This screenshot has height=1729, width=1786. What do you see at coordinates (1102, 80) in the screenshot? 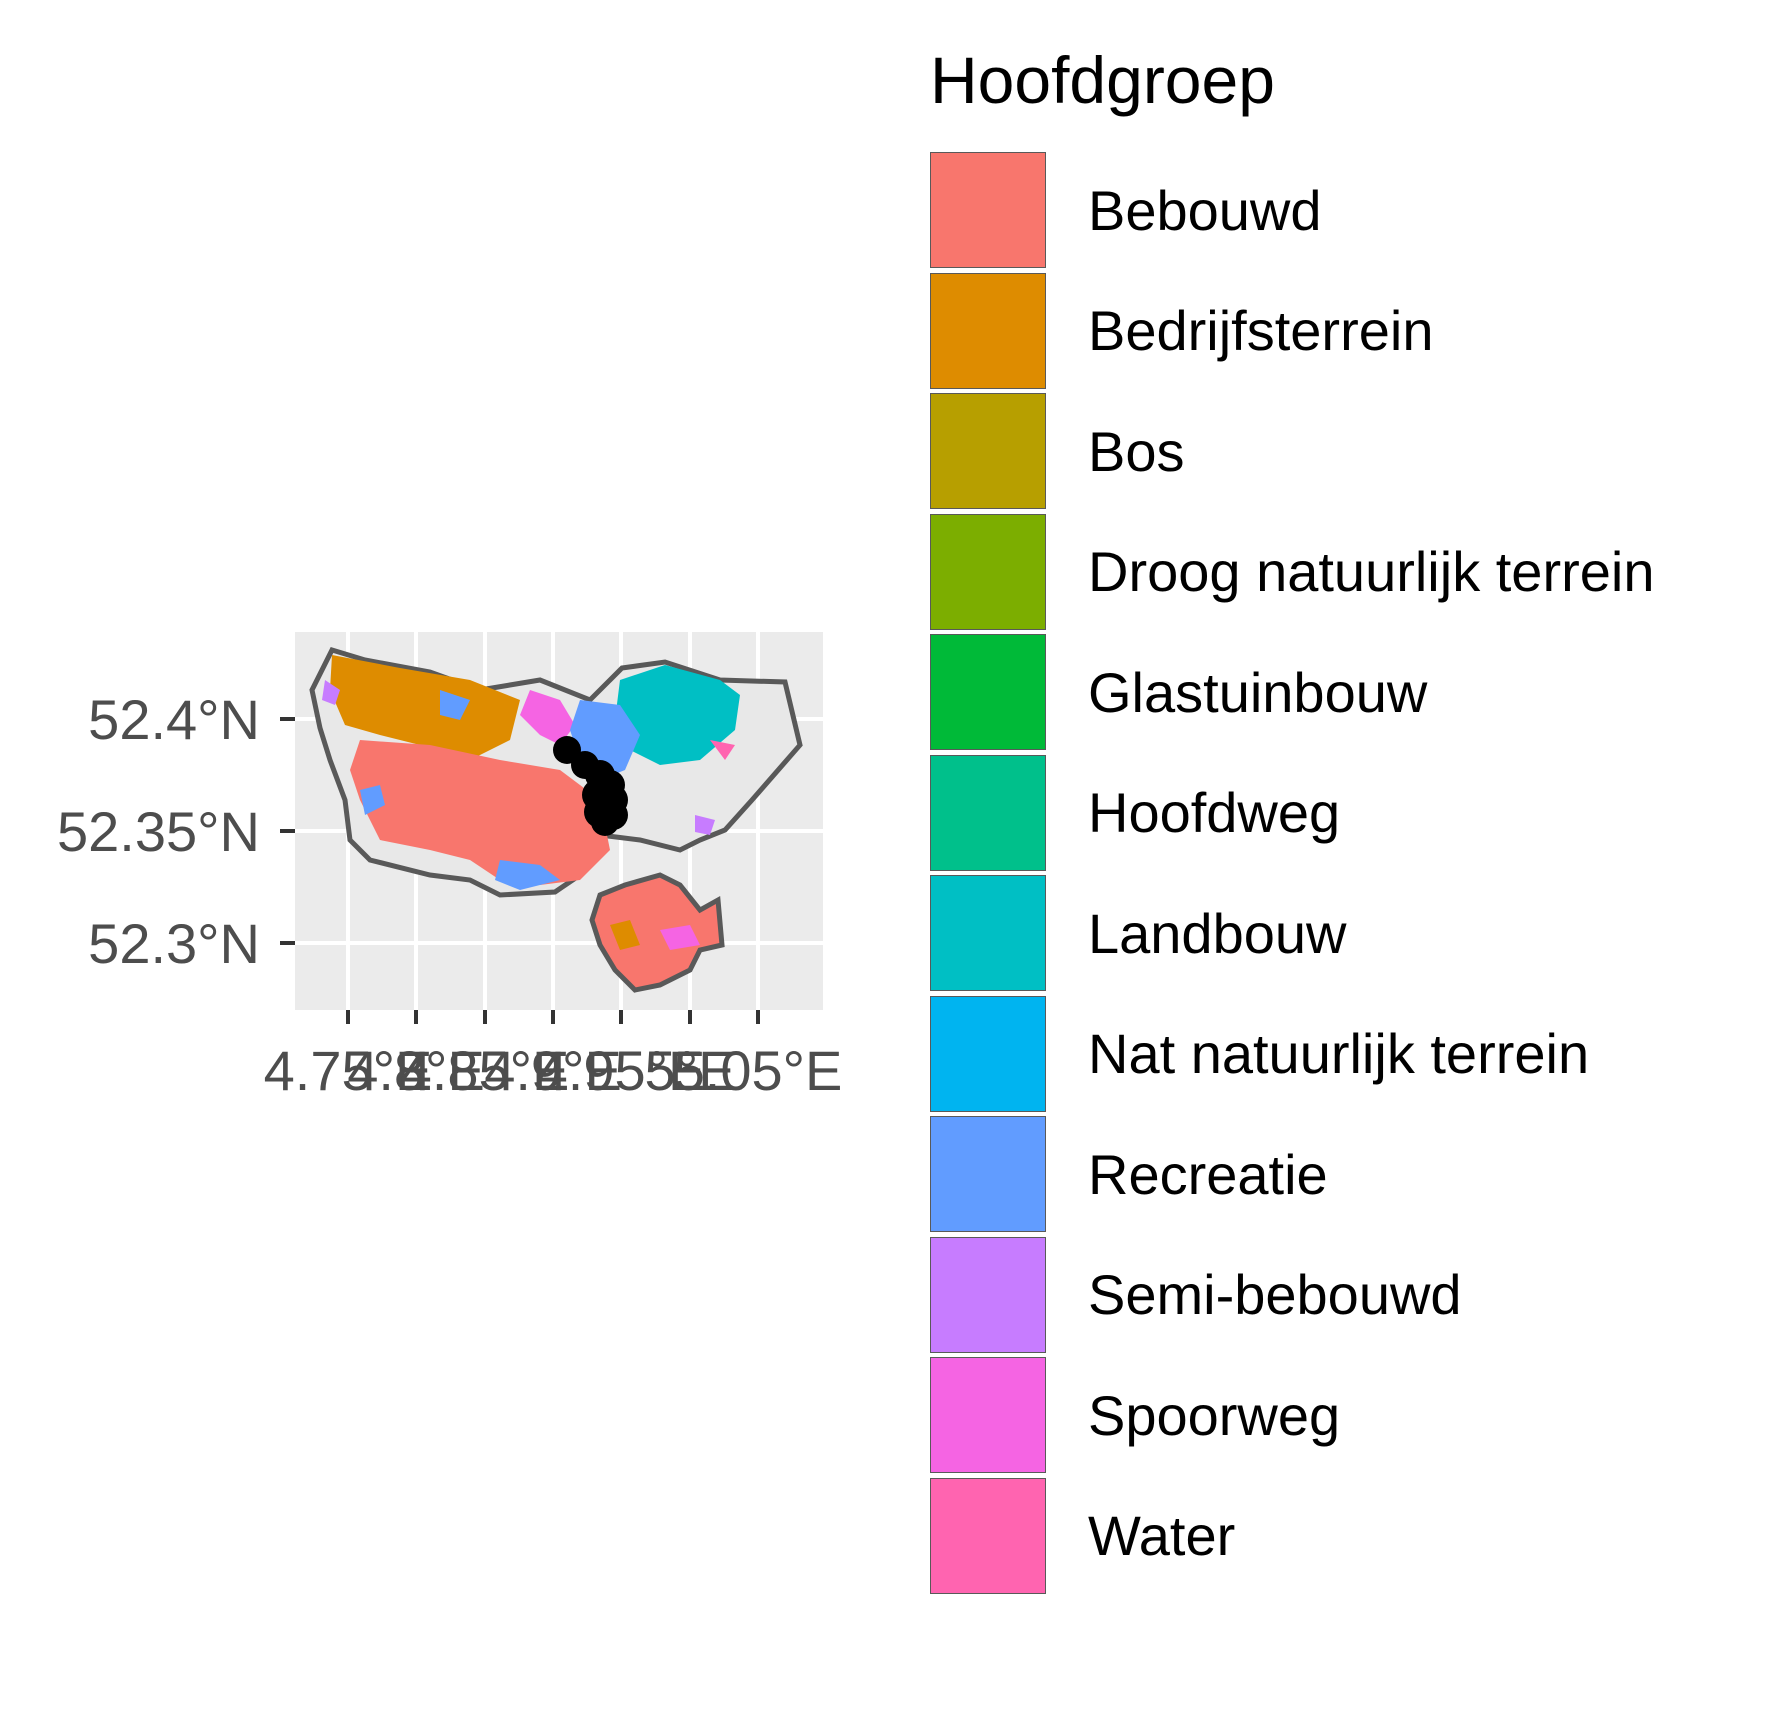
I see `legend-title: Hoofdgroep` at bounding box center [1102, 80].